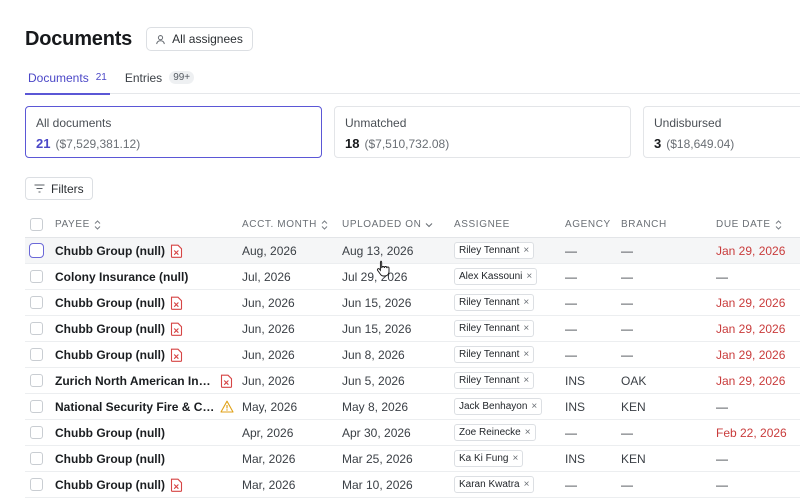 The width and height of the screenshot is (800, 499). I want to click on select-all-checkbox, so click(36, 224).